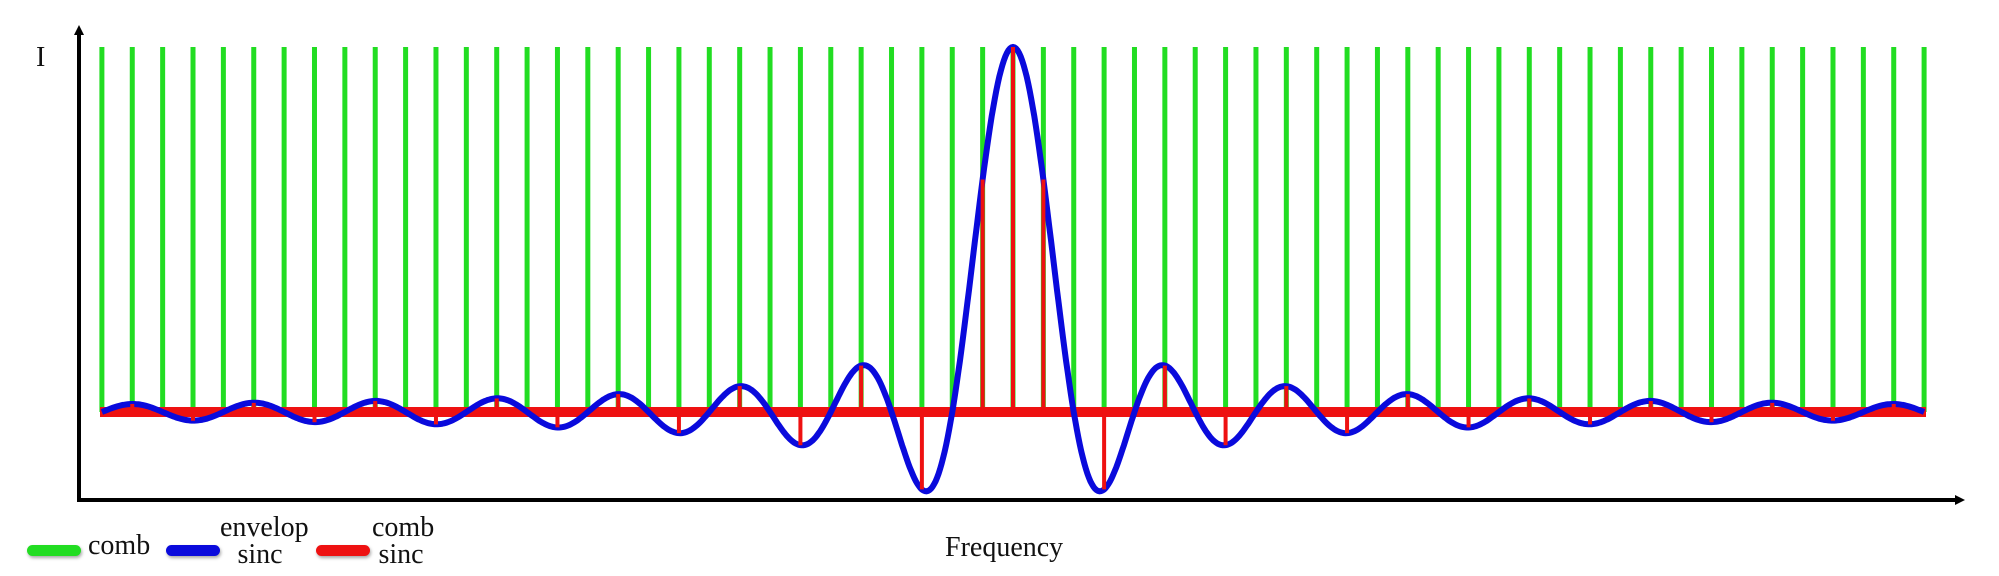 This screenshot has height=576, width=1999. I want to click on y-axis-label: I, so click(41, 57).